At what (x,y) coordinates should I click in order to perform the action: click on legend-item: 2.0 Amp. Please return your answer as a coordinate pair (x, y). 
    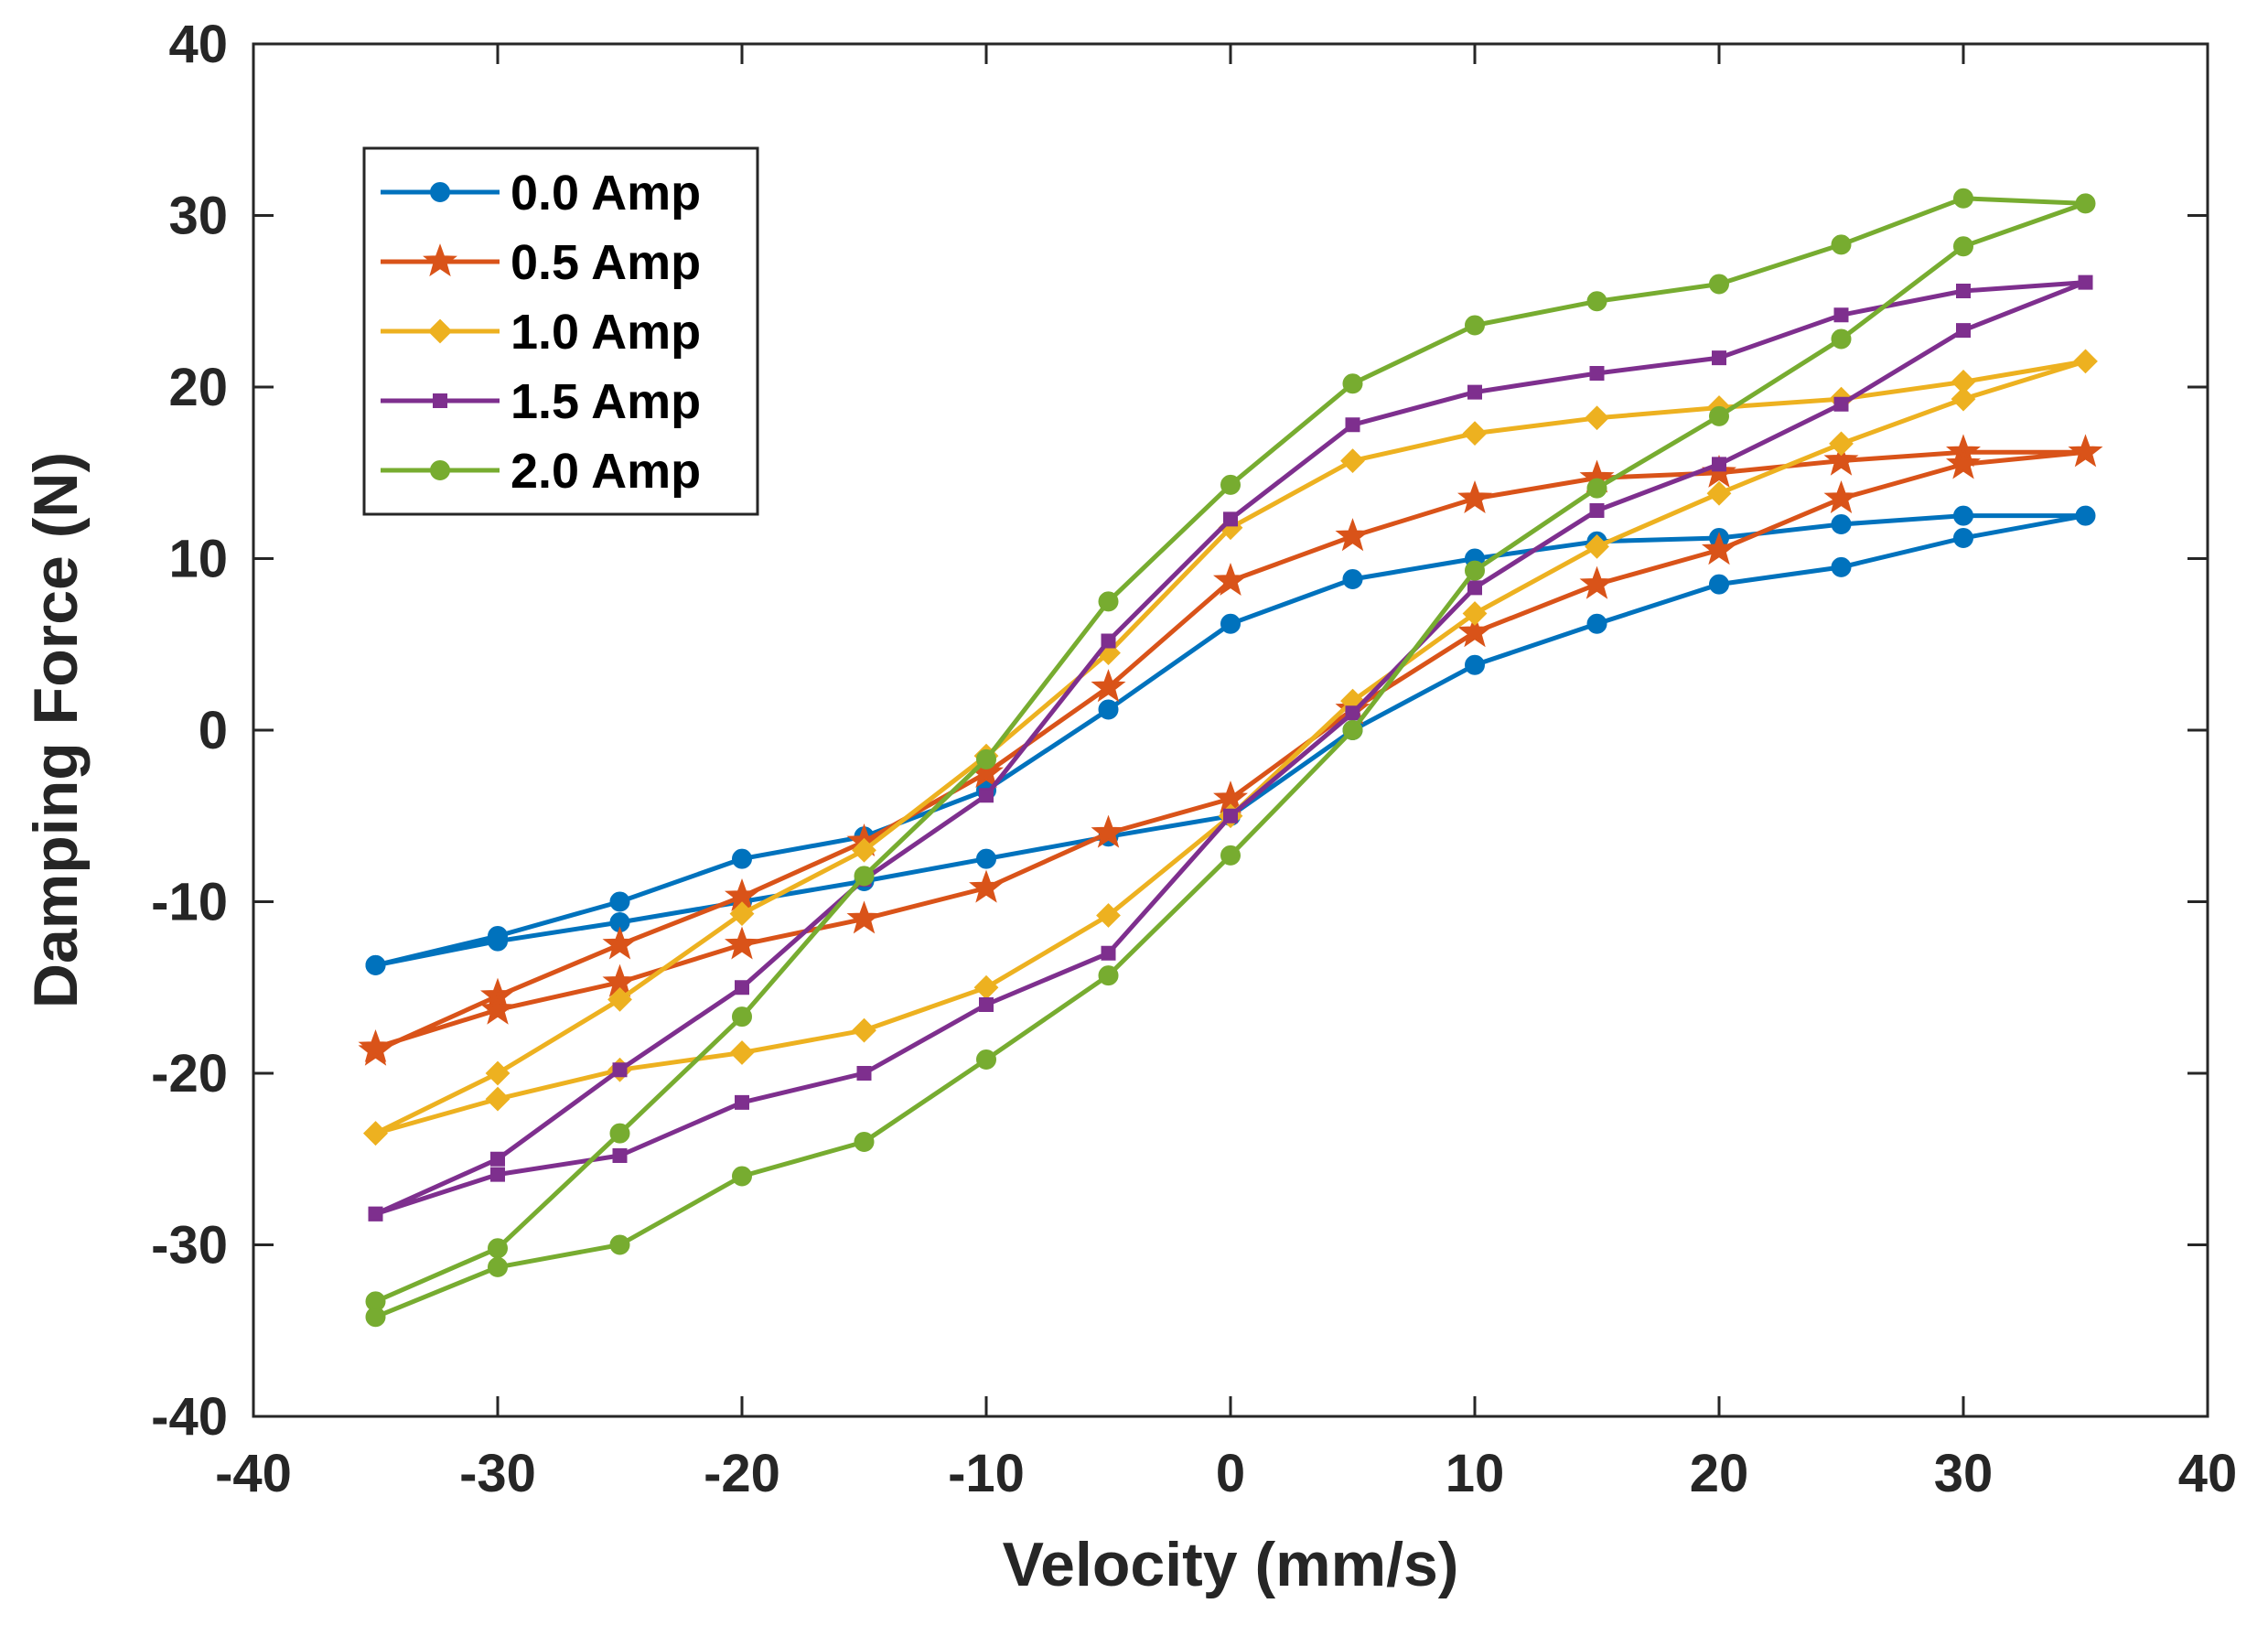
    Looking at the image, I should click on (541, 471).